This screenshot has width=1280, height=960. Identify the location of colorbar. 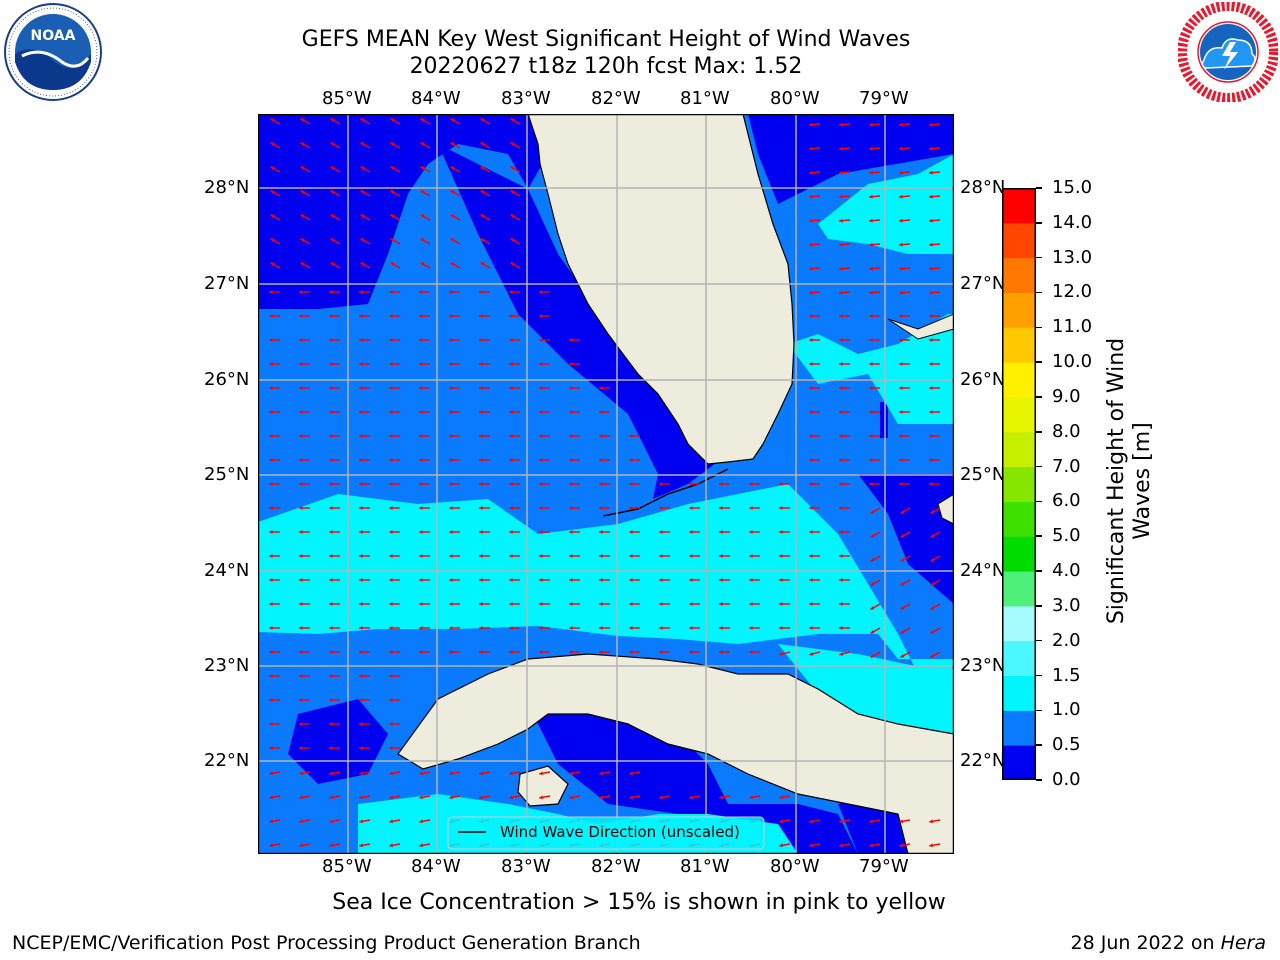
(1019, 484).